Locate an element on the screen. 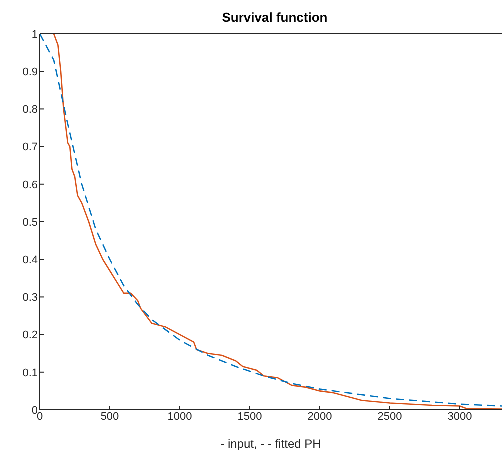  x-tick-label: 2000 is located at coordinates (320, 416).